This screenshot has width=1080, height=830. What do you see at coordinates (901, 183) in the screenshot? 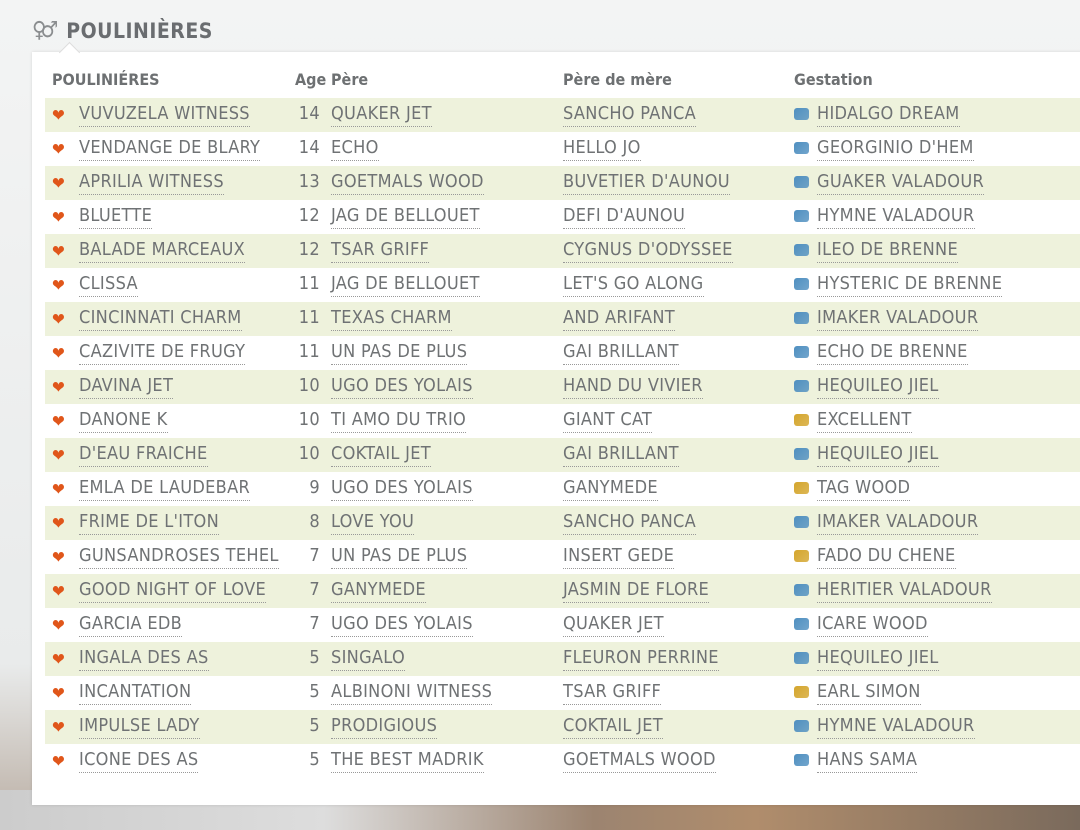
I see `gestation-link: GUAKER VALADOUR` at bounding box center [901, 183].